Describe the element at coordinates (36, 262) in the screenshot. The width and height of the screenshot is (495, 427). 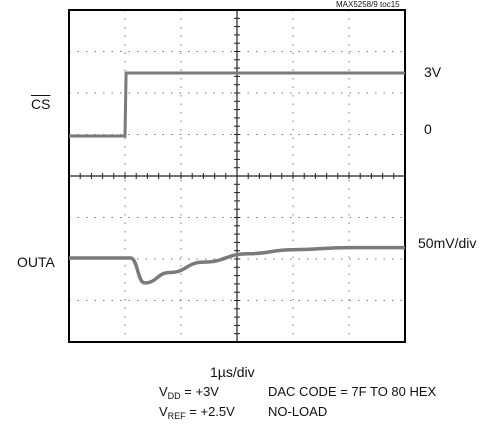
I see `outa-channel-label: OUTA` at that location.